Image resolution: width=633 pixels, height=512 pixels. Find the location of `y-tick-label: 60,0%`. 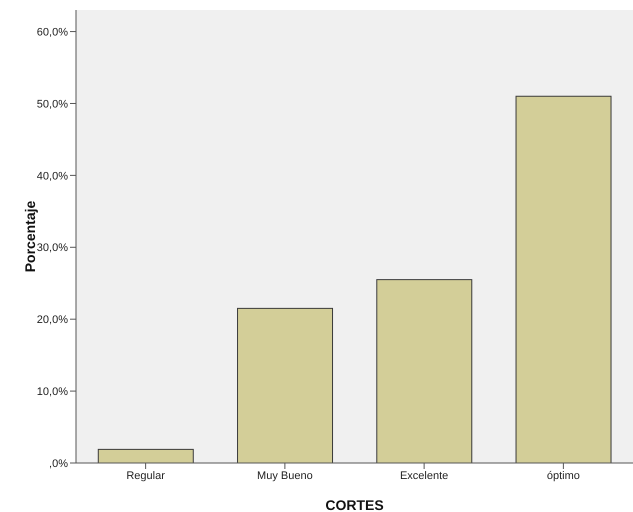

y-tick-label: 60,0% is located at coordinates (52, 32).